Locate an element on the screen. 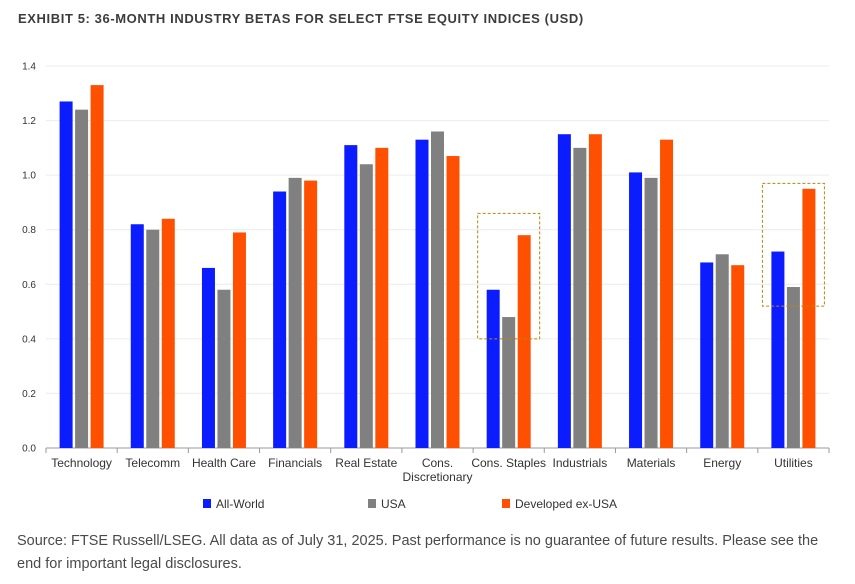 This screenshot has height=584, width=855. y-tick-label: 0.0 is located at coordinates (29, 449).